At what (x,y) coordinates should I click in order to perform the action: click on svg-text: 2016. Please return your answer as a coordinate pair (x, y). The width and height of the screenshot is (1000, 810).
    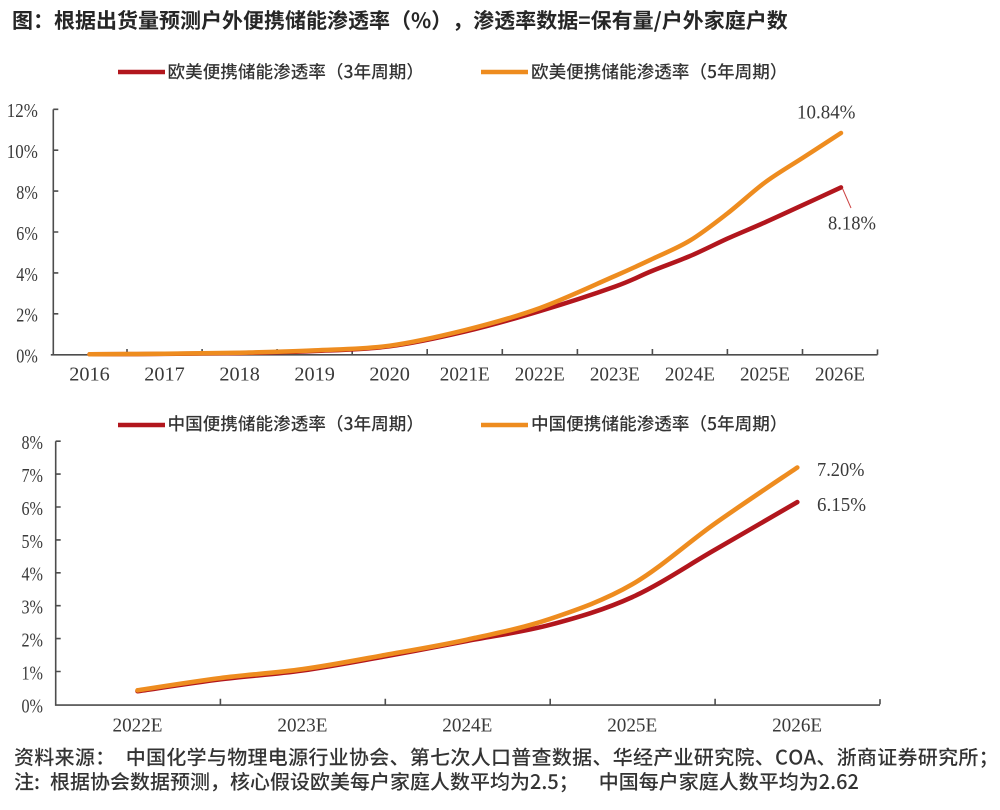
    Looking at the image, I should click on (89, 375).